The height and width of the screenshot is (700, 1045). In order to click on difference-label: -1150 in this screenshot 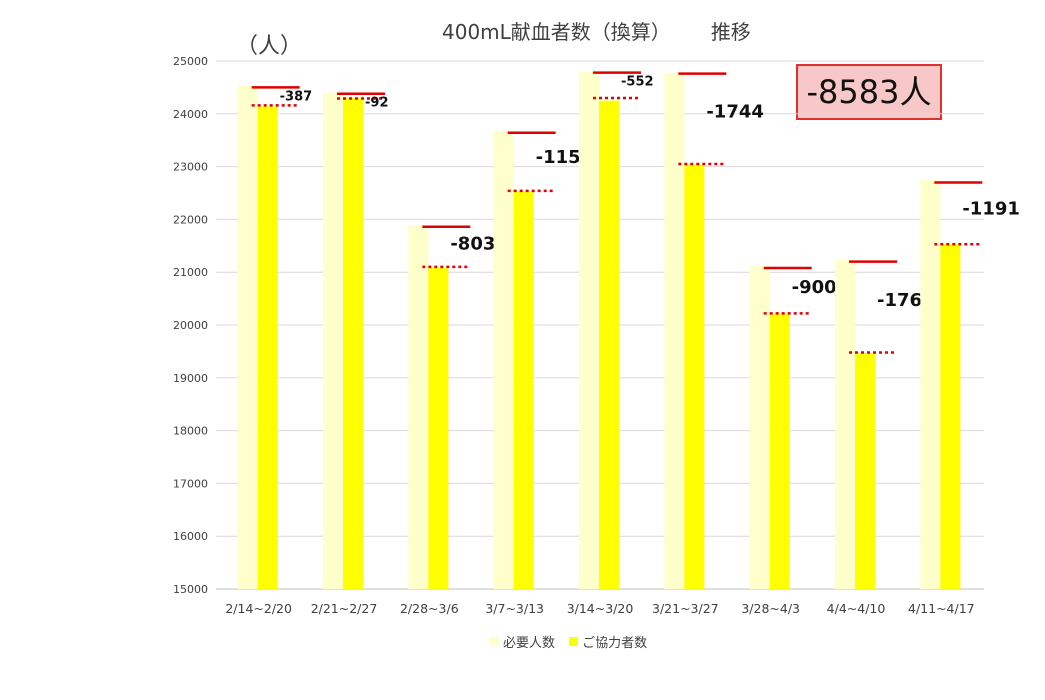, I will do `click(565, 157)`.